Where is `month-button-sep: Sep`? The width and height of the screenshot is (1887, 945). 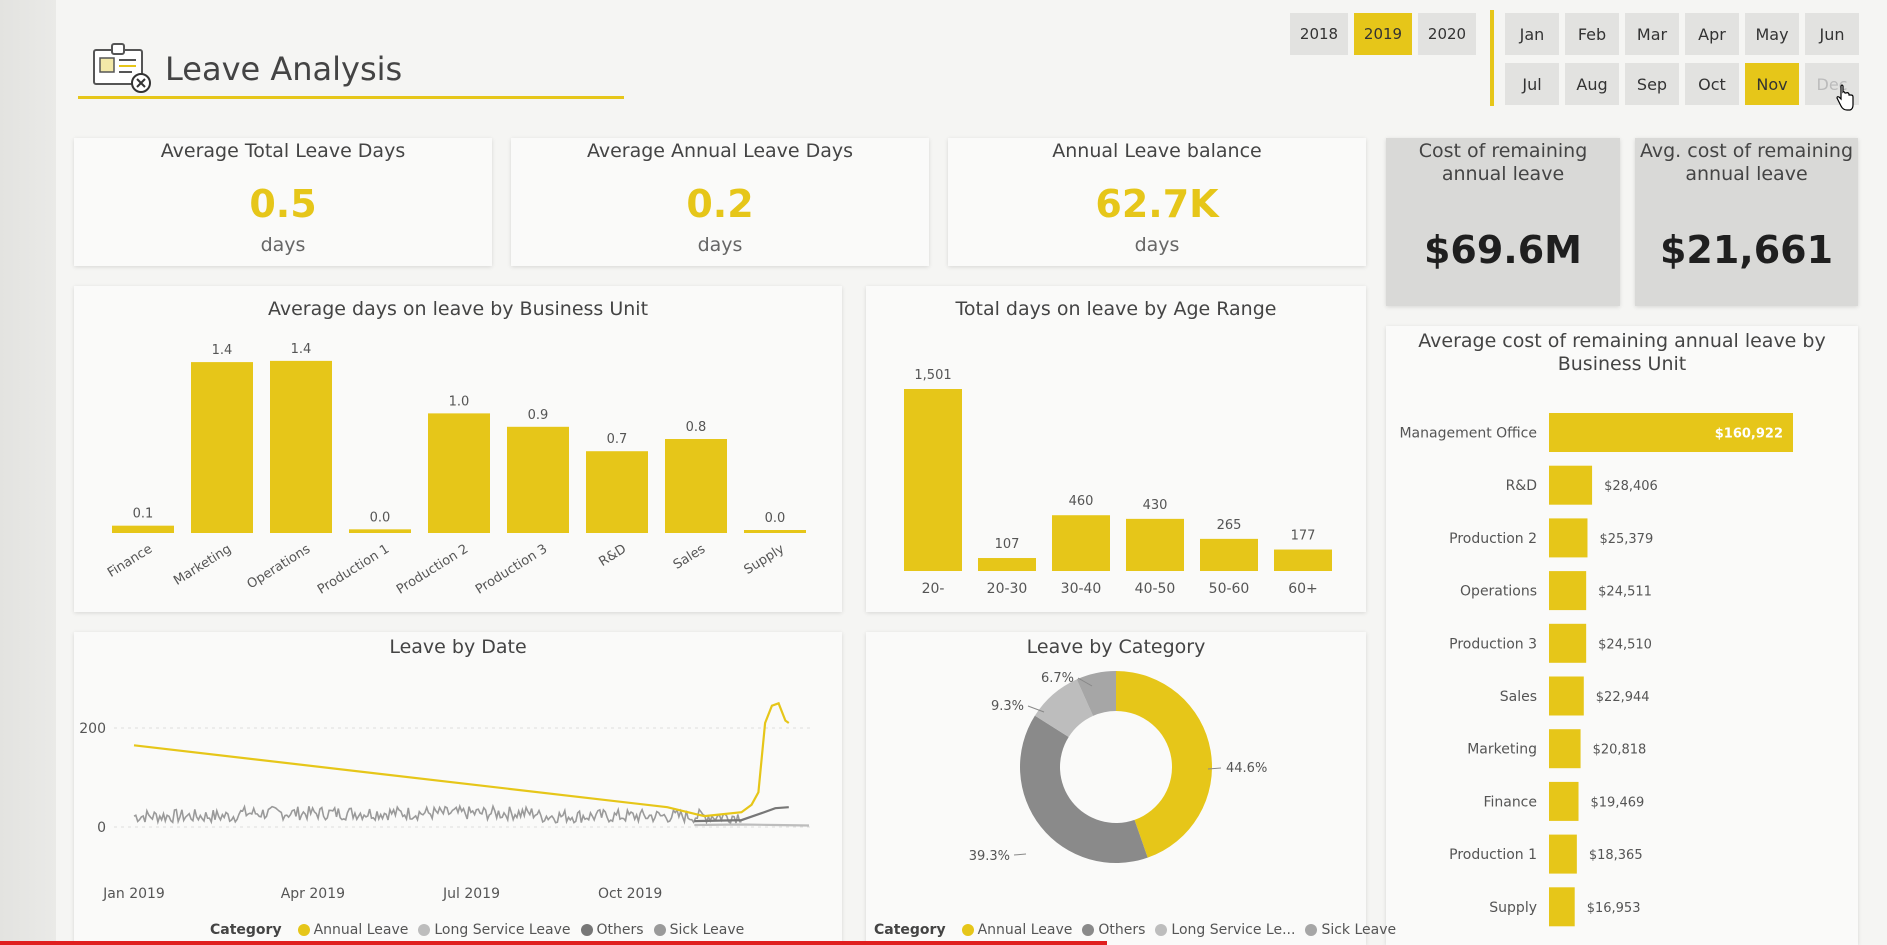
month-button-sep: Sep is located at coordinates (1652, 84).